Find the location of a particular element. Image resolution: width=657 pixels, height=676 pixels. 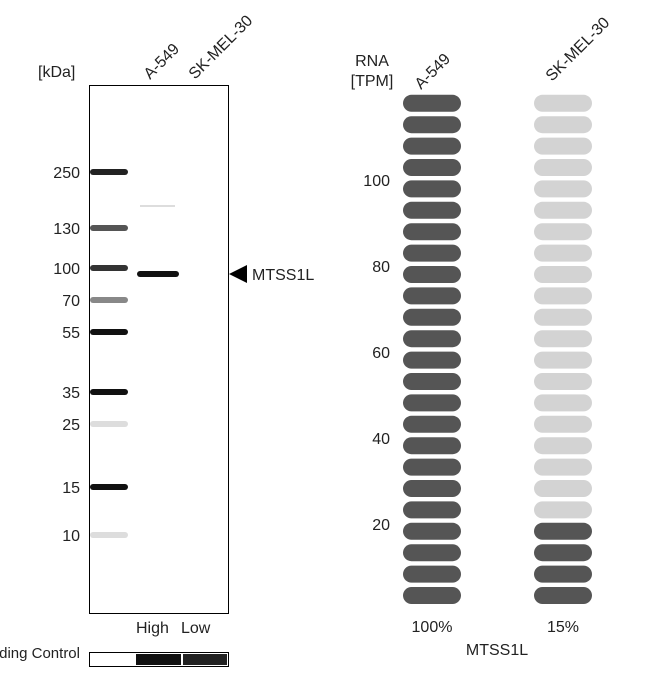

marker-label: 100 is located at coordinates (66, 269).